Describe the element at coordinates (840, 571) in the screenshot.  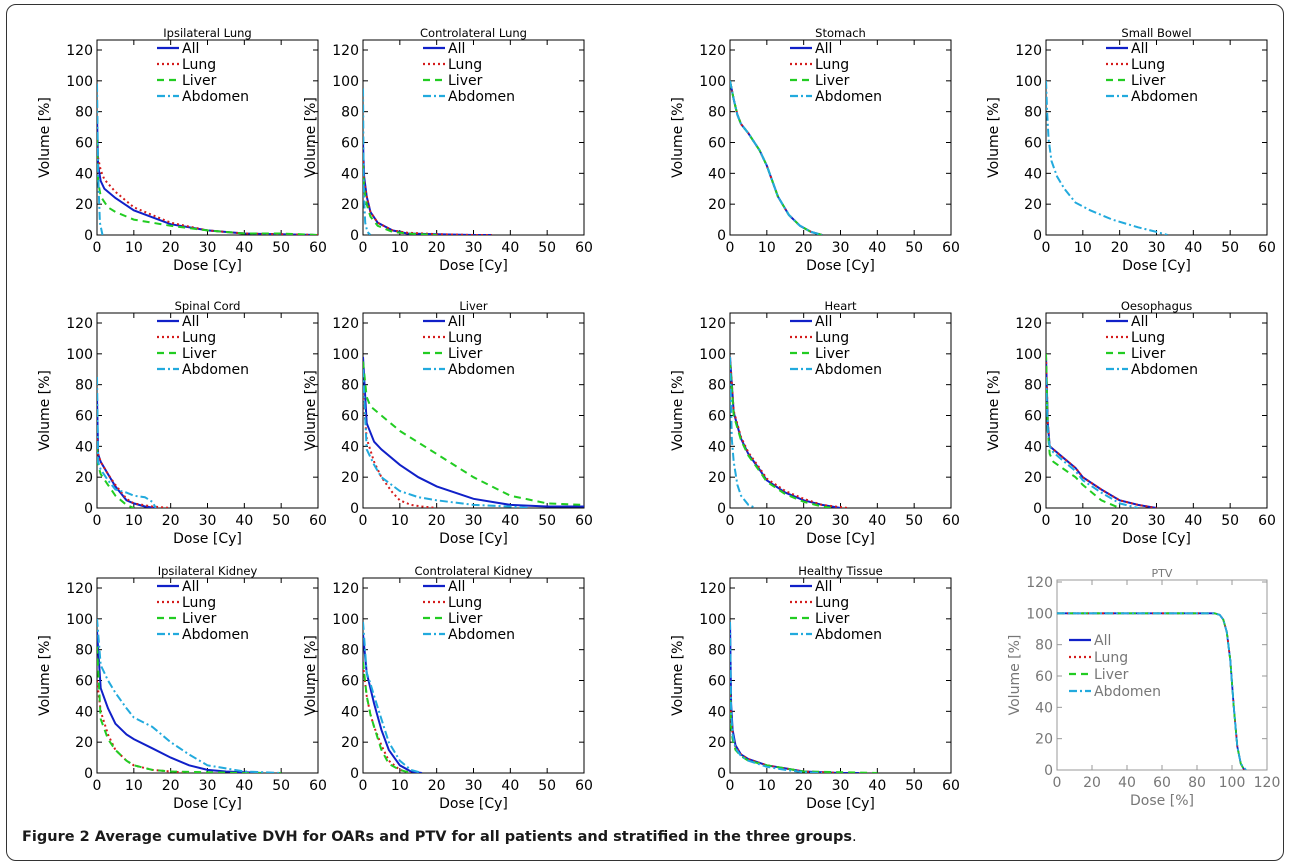
I see `chart-title: Healthy Tissue` at that location.